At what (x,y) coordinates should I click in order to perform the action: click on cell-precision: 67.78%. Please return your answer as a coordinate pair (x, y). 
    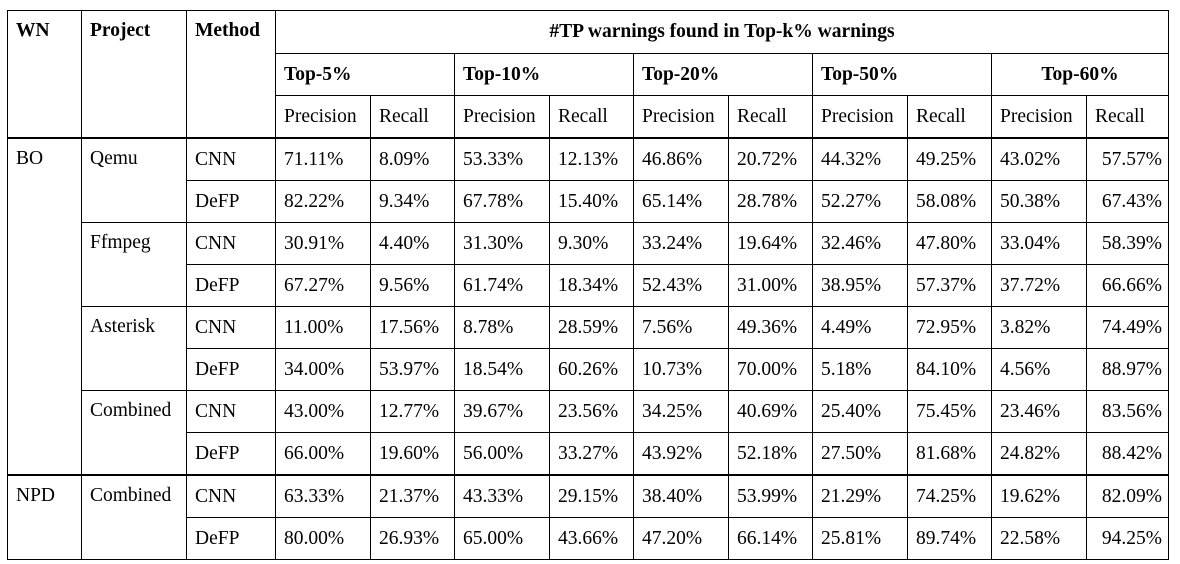
    Looking at the image, I should click on (502, 201).